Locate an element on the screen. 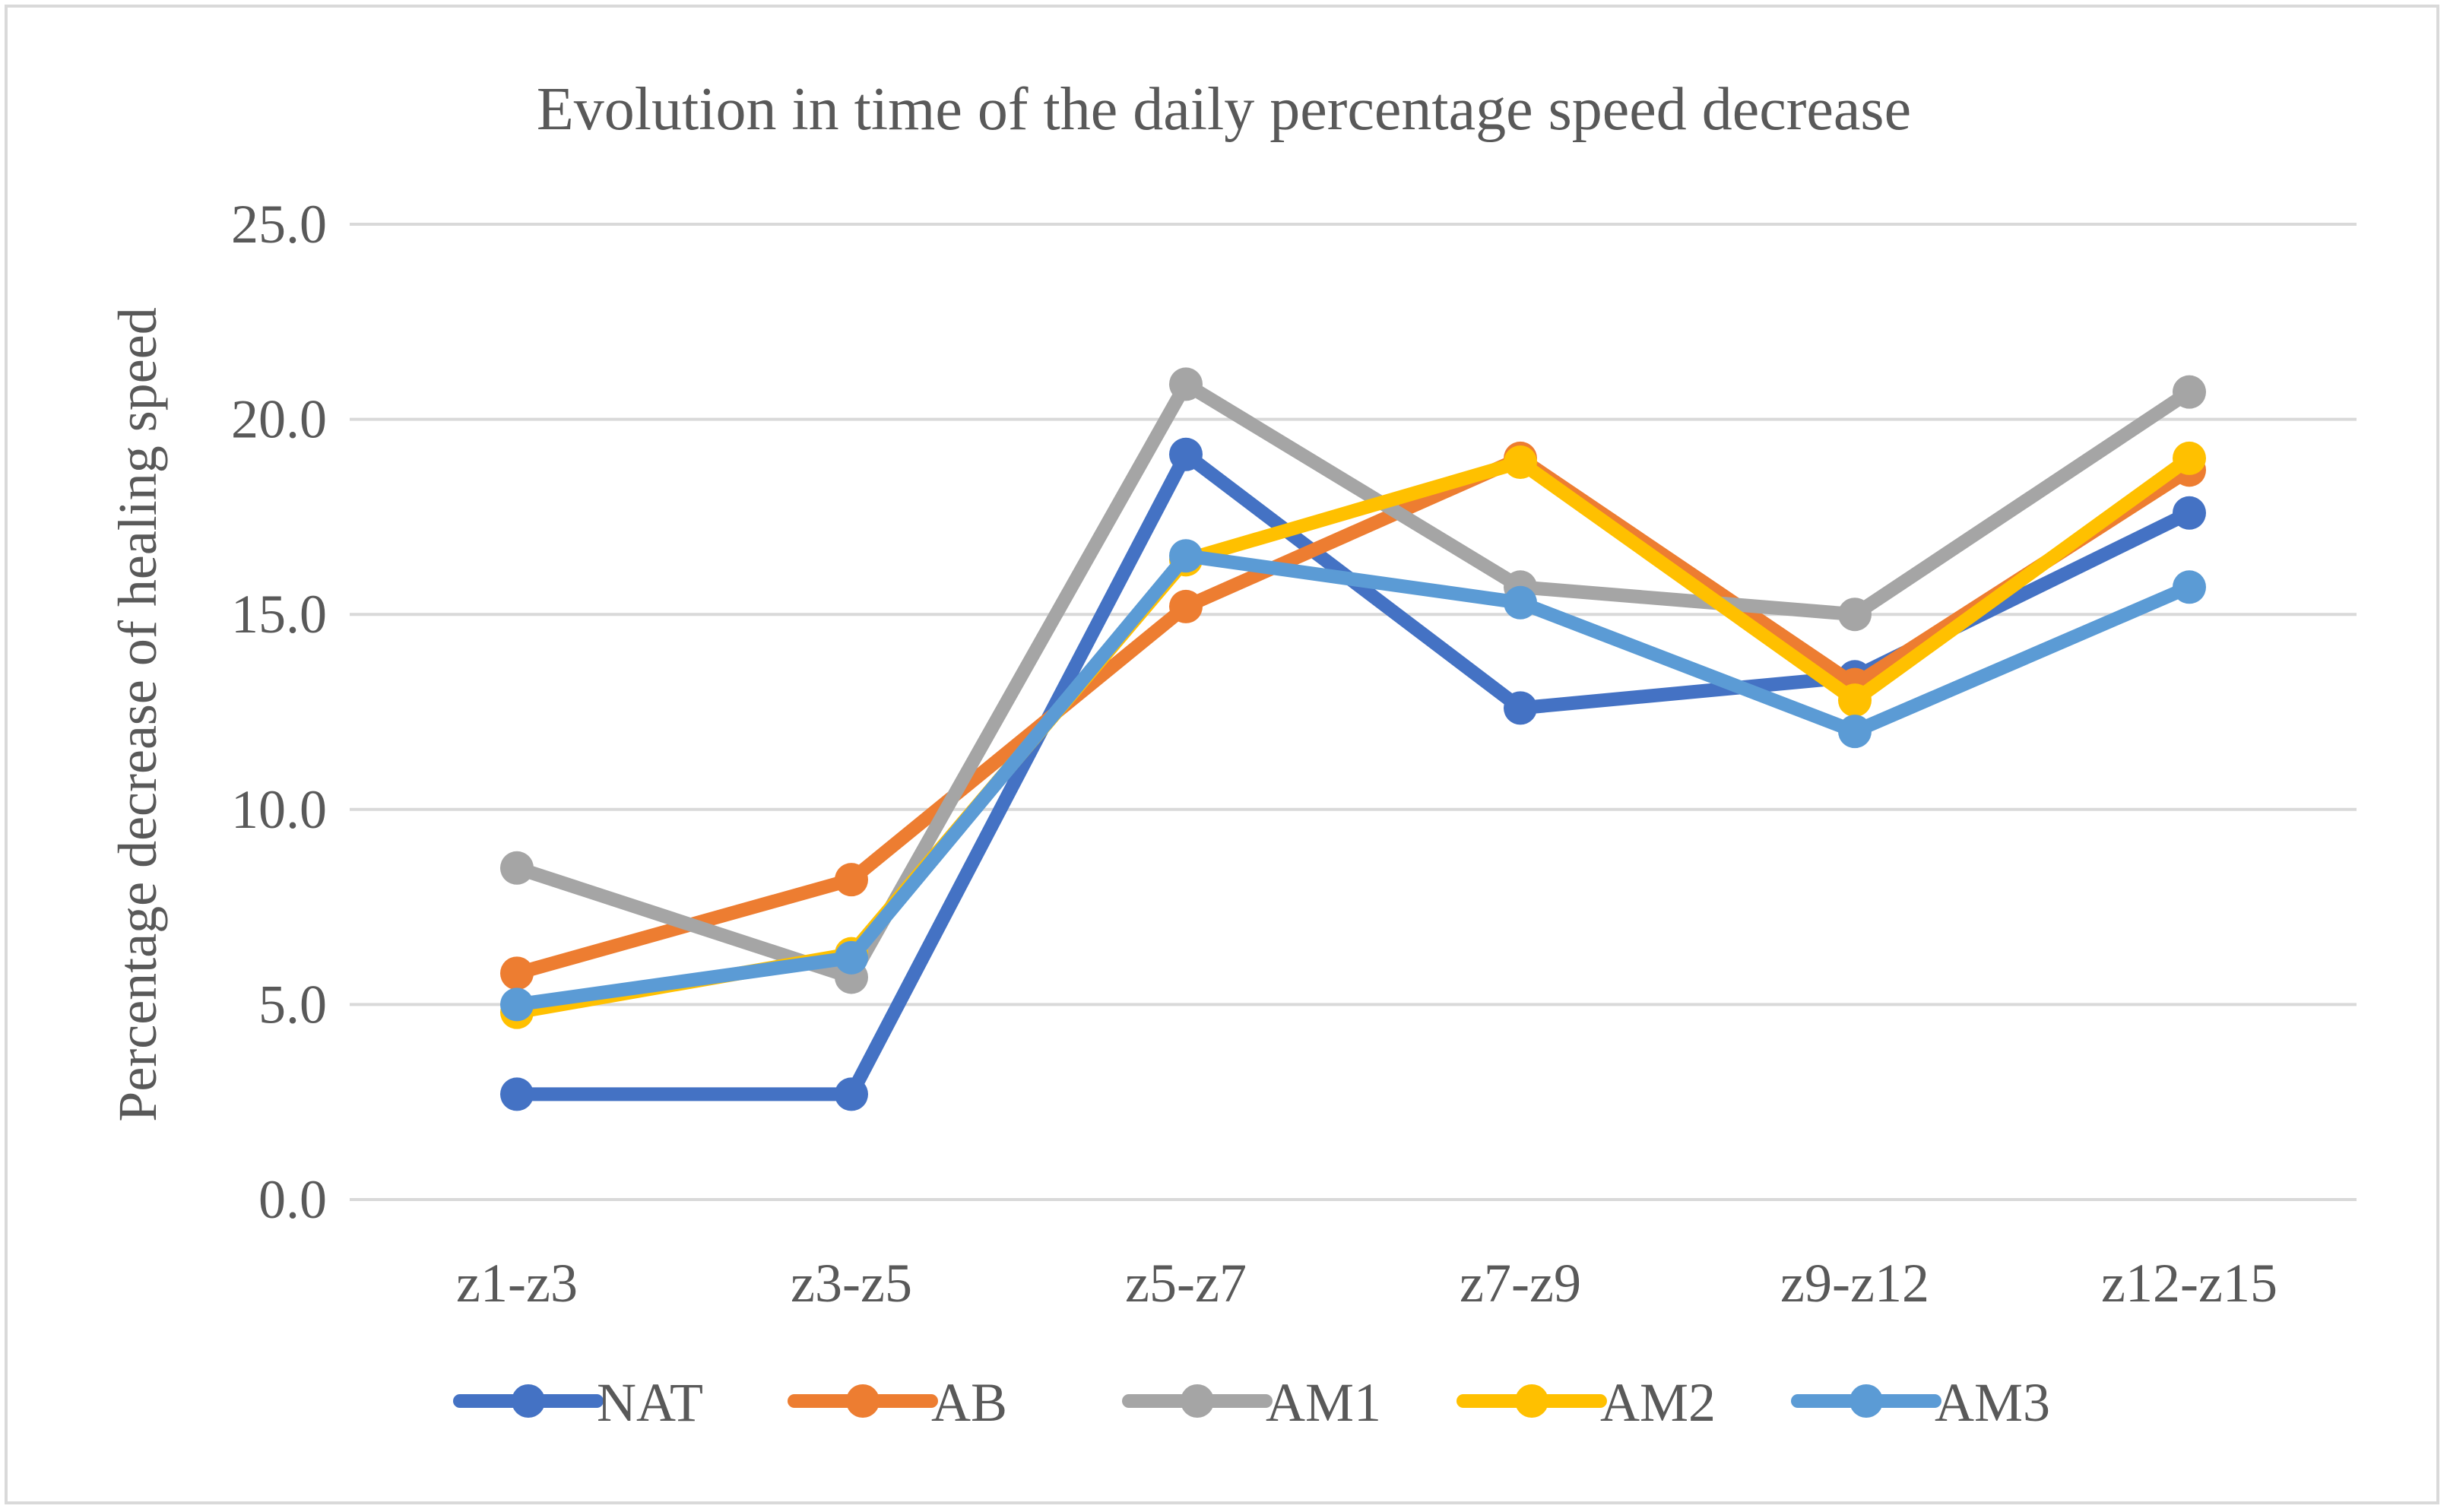 The image size is (2447, 1512). legend-item-nat: NAT is located at coordinates (578, 1402).